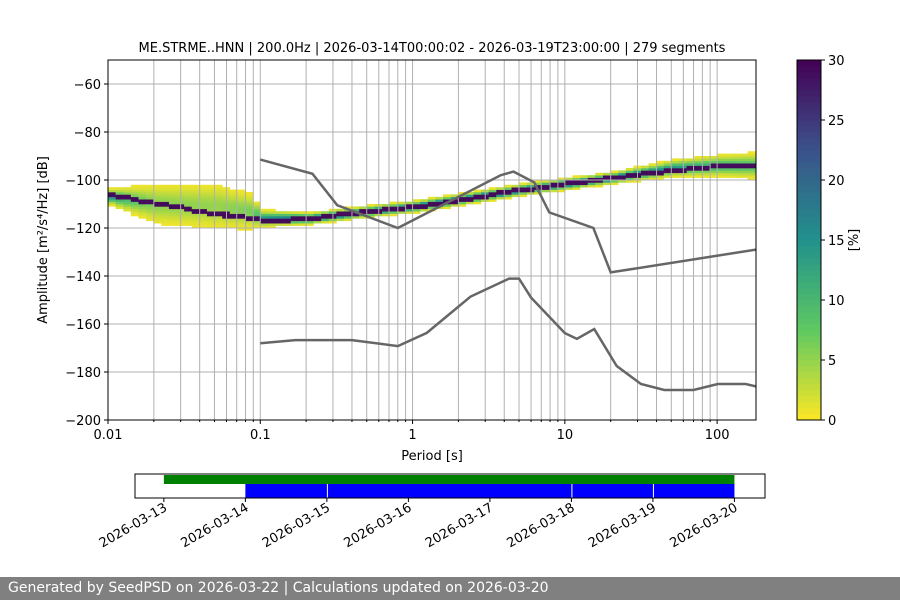 The height and width of the screenshot is (600, 900). What do you see at coordinates (507, 216) in the screenshot?
I see `noise-model-nhnm` at bounding box center [507, 216].